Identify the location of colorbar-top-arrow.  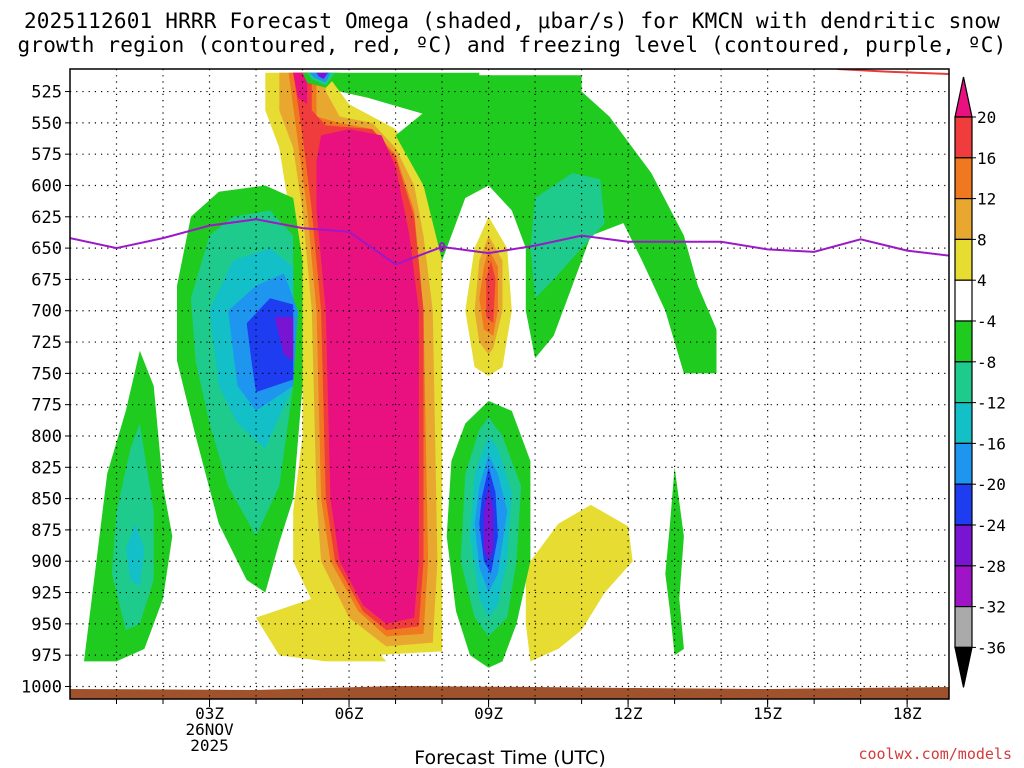
(963, 97).